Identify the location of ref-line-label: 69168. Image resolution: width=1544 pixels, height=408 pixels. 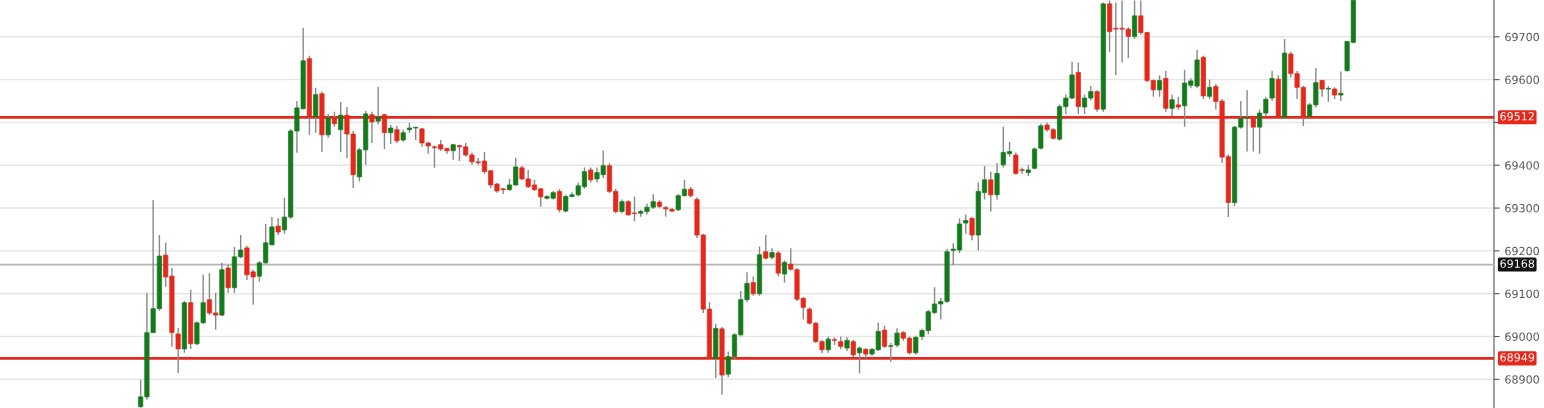
(1517, 263).